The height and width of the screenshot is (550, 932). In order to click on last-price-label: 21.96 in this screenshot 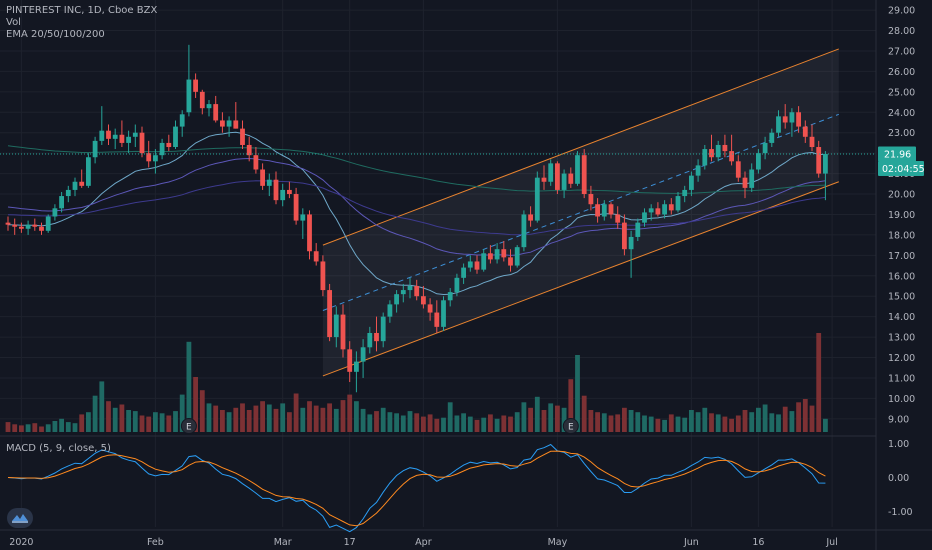, I will do `click(897, 154)`.